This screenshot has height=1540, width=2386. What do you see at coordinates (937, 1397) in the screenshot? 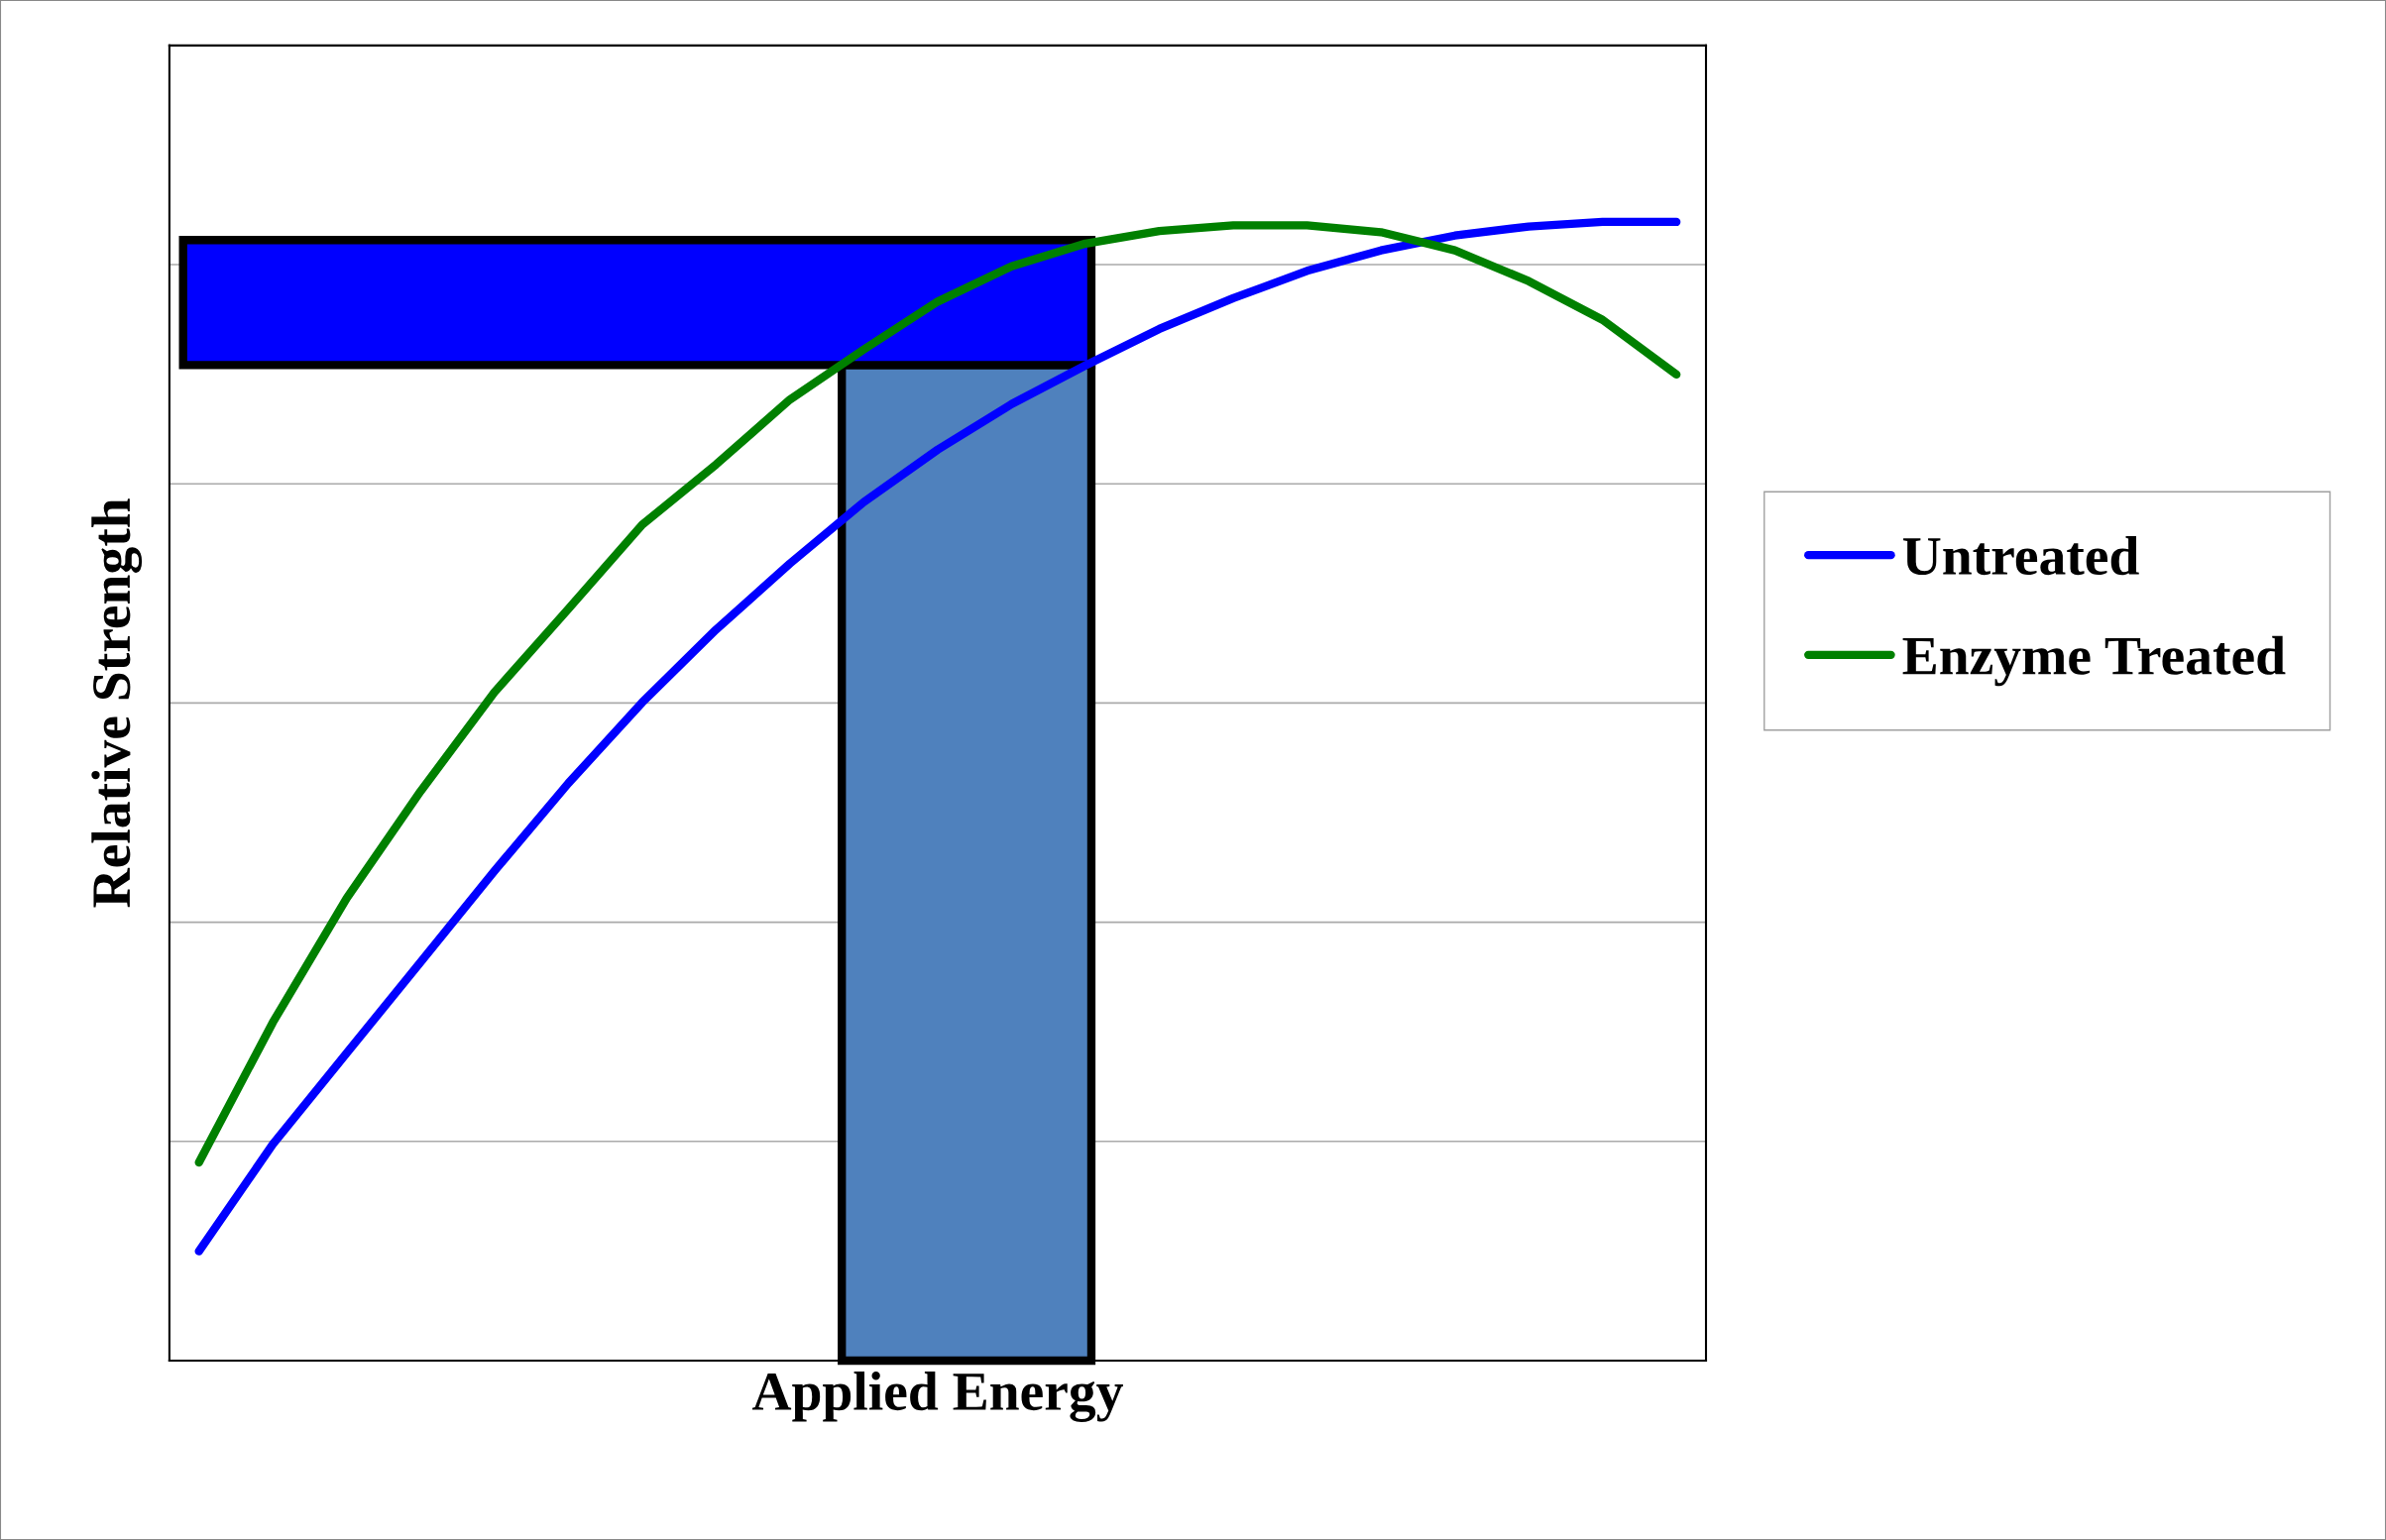
I see `x-axis-title: Applied Energy` at bounding box center [937, 1397].